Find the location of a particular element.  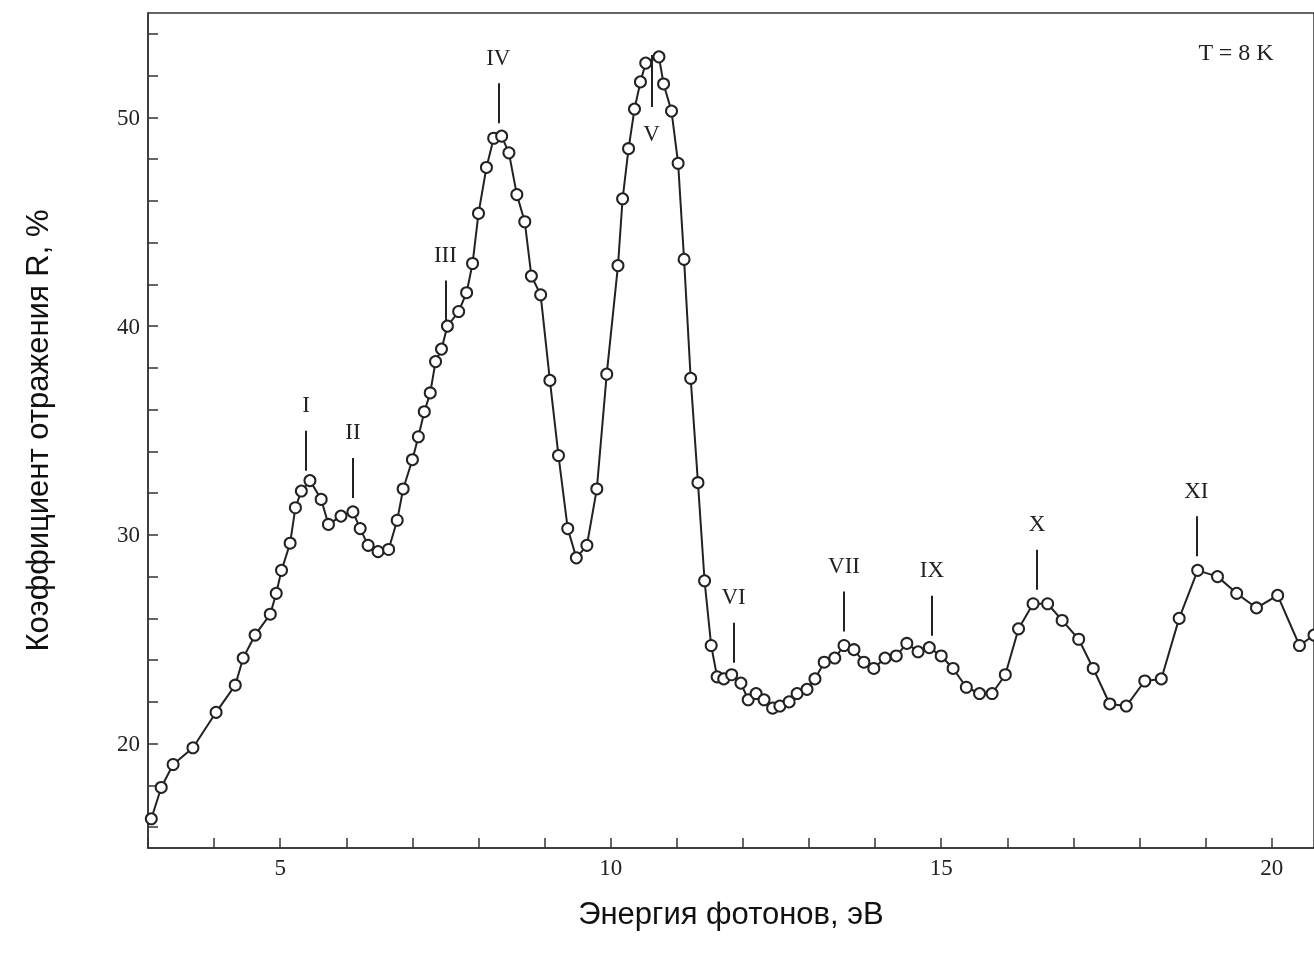

annotation: III is located at coordinates (445, 254).